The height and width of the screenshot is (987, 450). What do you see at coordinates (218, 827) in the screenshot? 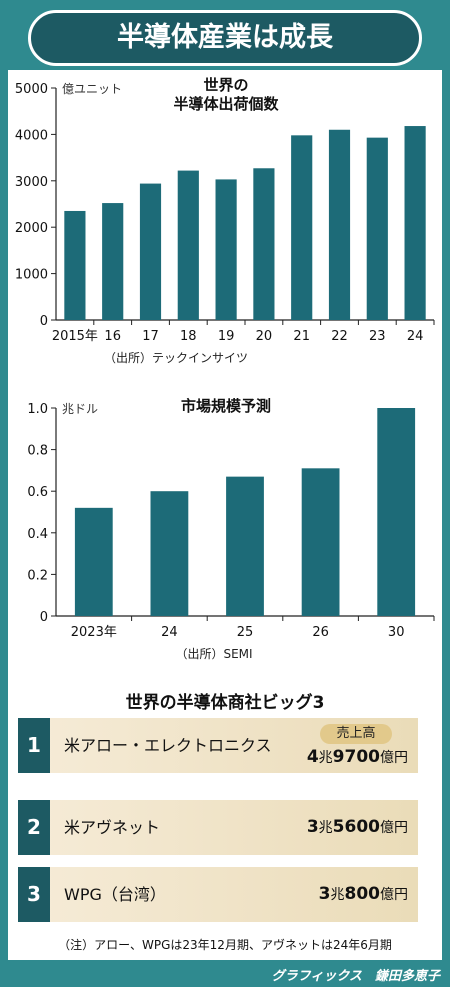
I see `company-row-2: 2 米アヴネット 3兆5600億円` at bounding box center [218, 827].